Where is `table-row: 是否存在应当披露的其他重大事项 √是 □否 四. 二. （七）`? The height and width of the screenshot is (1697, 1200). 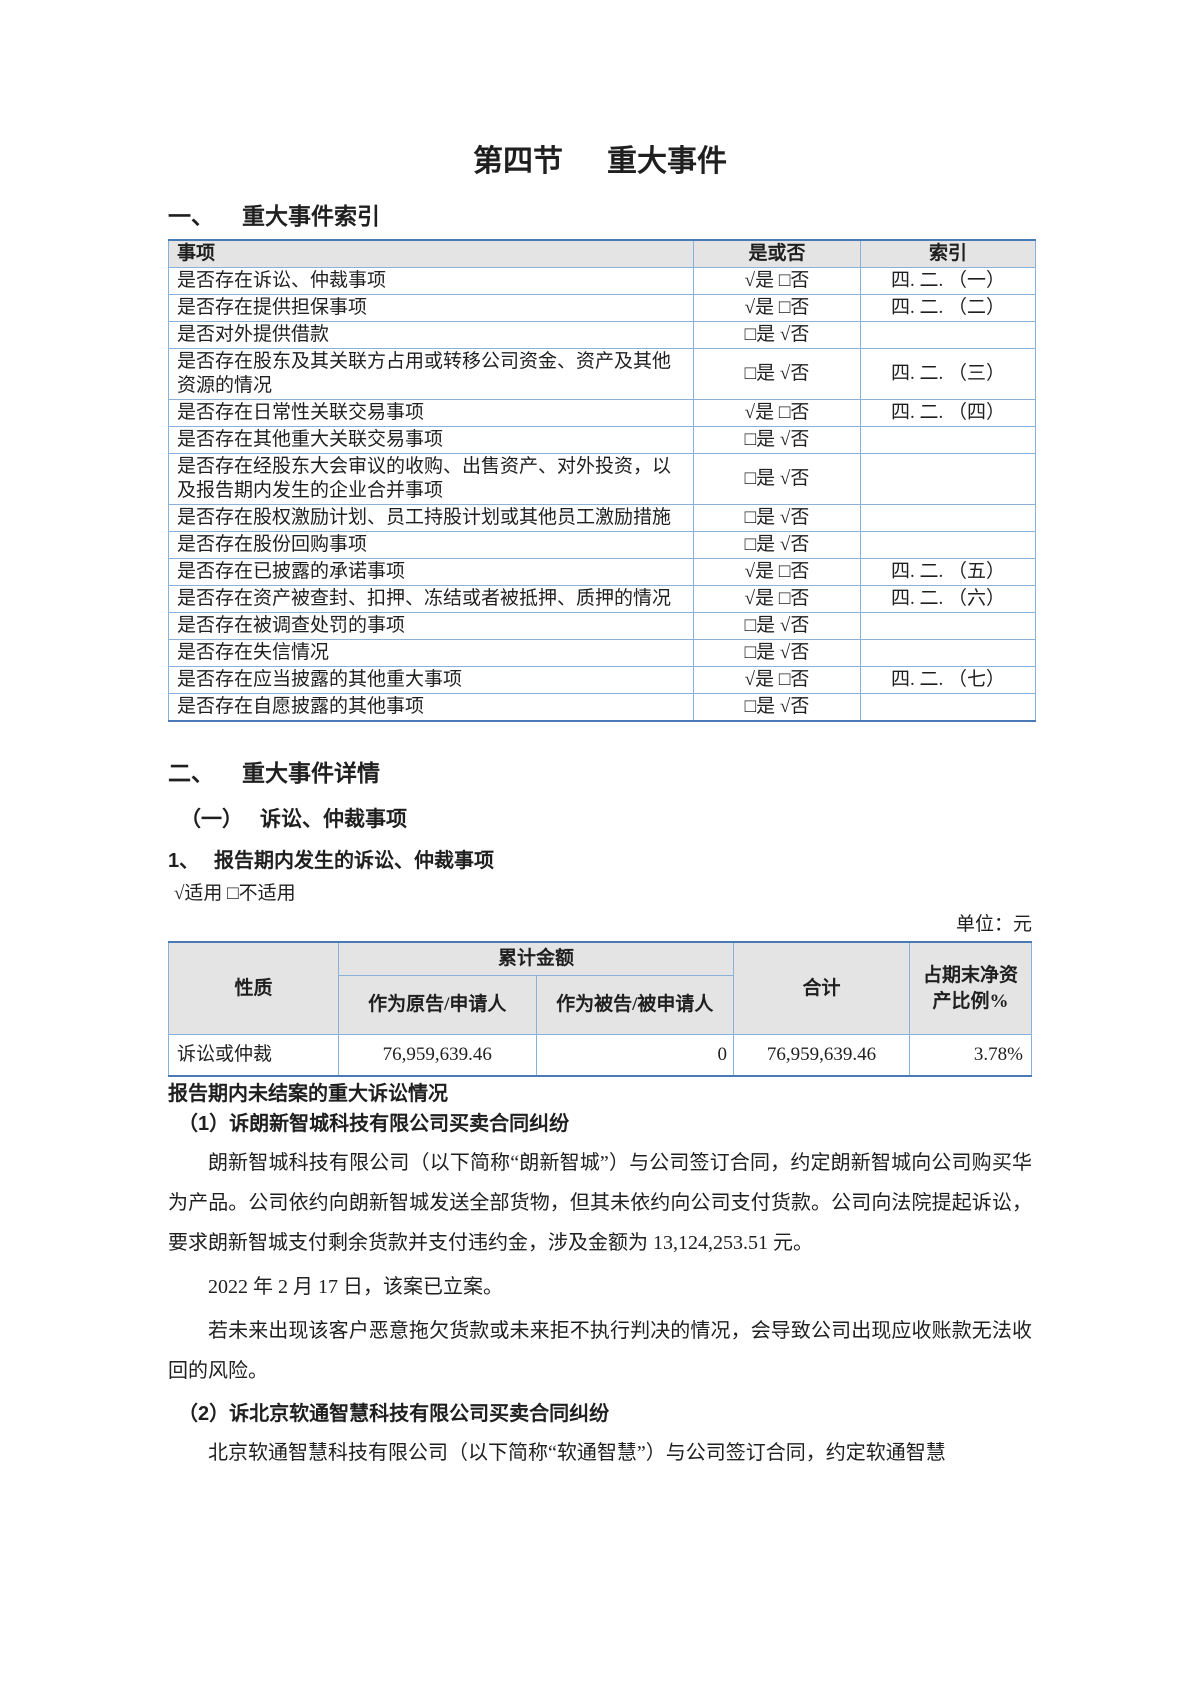 table-row: 是否存在应当披露的其他重大事项 √是 □否 四. 二. （七） is located at coordinates (602, 680).